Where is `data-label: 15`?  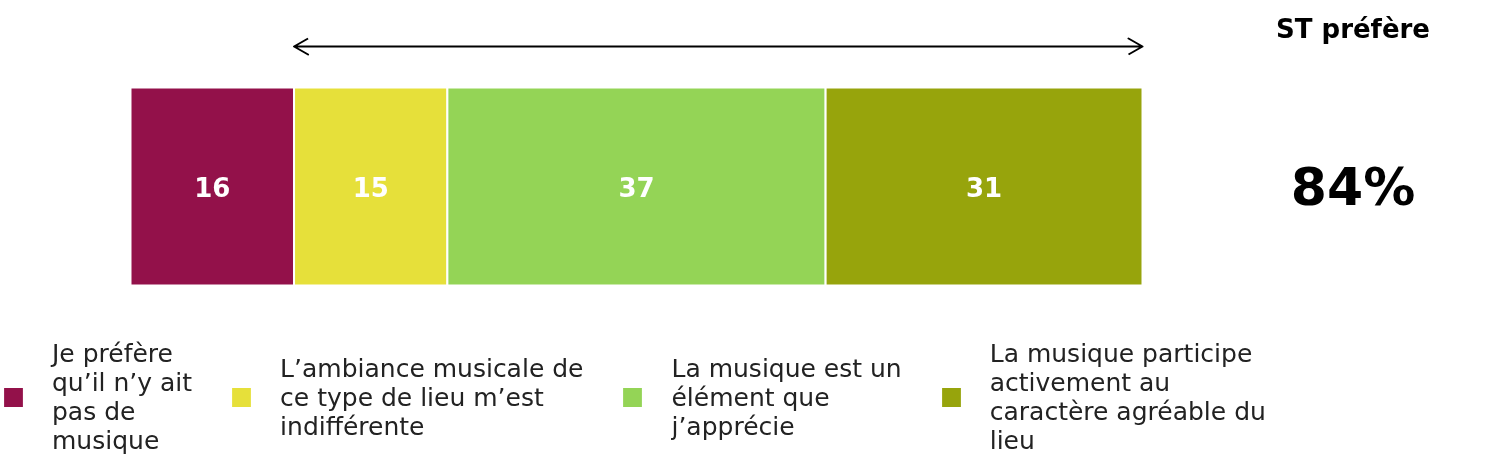 data-label: 15 is located at coordinates (370, 187).